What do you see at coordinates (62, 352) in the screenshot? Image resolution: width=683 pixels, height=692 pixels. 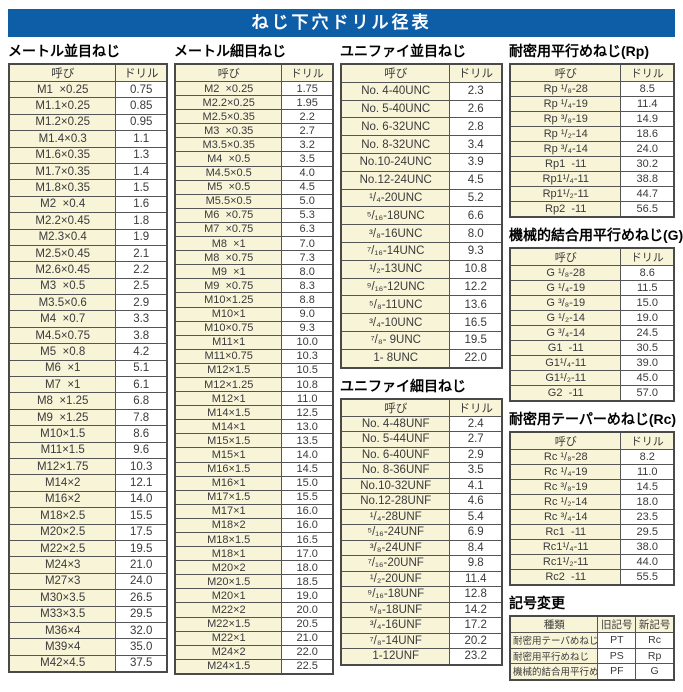 I see `thread-designation-cell: M5 ×0.8` at bounding box center [62, 352].